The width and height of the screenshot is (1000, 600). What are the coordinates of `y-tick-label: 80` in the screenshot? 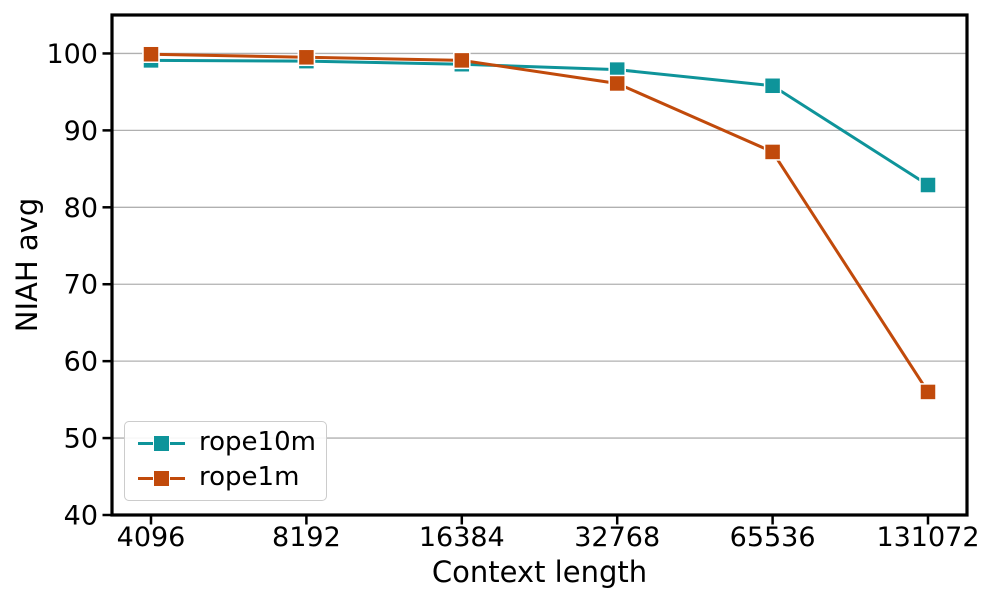 It's located at (81, 208).